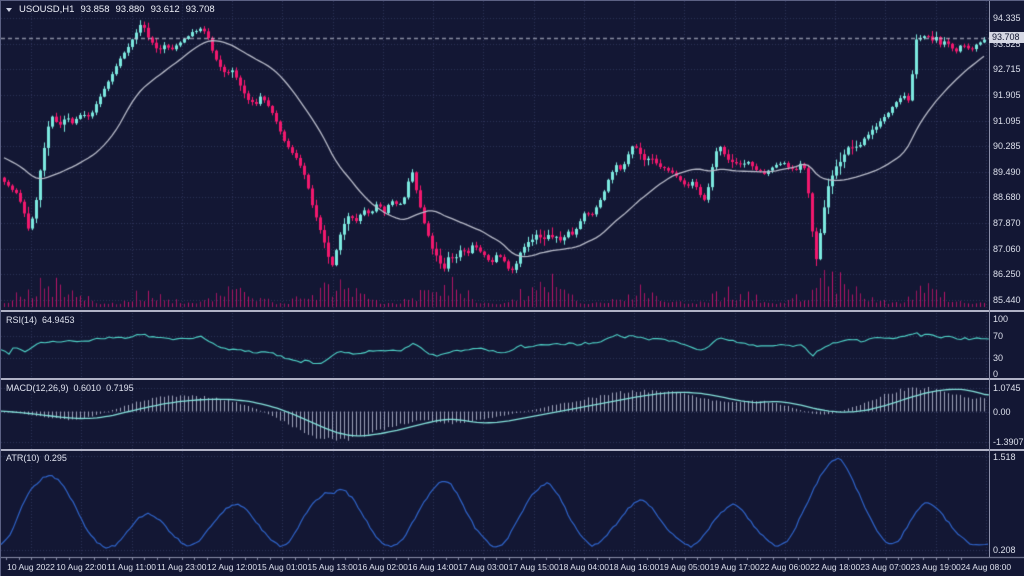 The height and width of the screenshot is (576, 1024). I want to click on time-axis-label: 24 Aug 08:00, so click(986, 567).